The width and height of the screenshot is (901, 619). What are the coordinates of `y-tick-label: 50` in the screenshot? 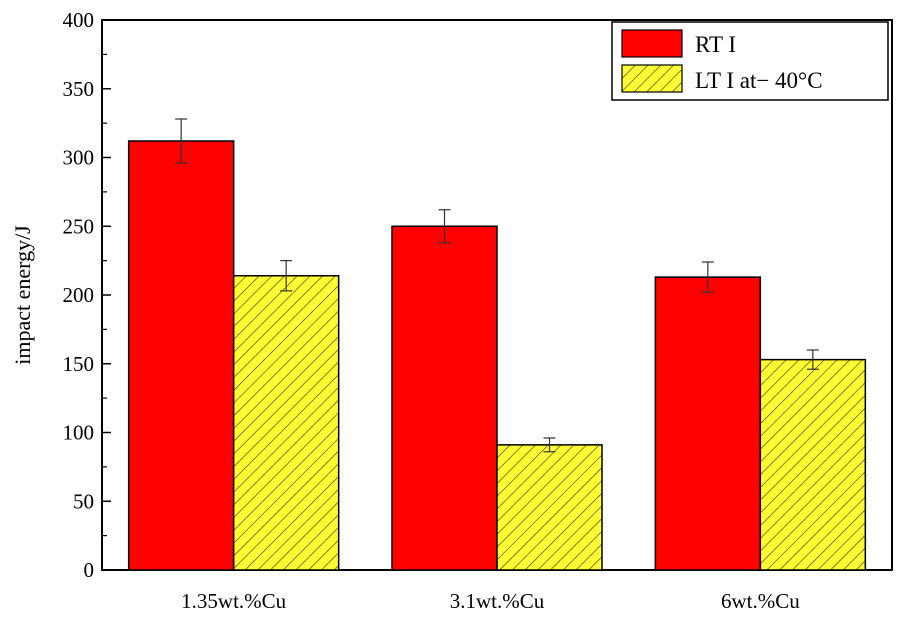 It's located at (83, 501).